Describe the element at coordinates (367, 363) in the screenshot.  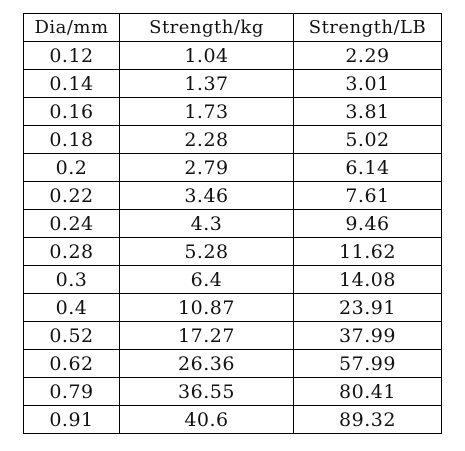
I see `cell-strength-lb: 57.99` at that location.